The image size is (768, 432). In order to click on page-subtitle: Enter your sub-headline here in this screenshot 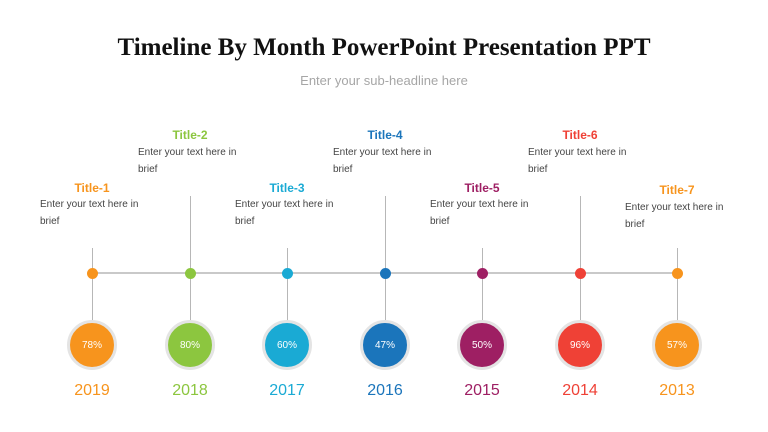, I will do `click(384, 80)`.